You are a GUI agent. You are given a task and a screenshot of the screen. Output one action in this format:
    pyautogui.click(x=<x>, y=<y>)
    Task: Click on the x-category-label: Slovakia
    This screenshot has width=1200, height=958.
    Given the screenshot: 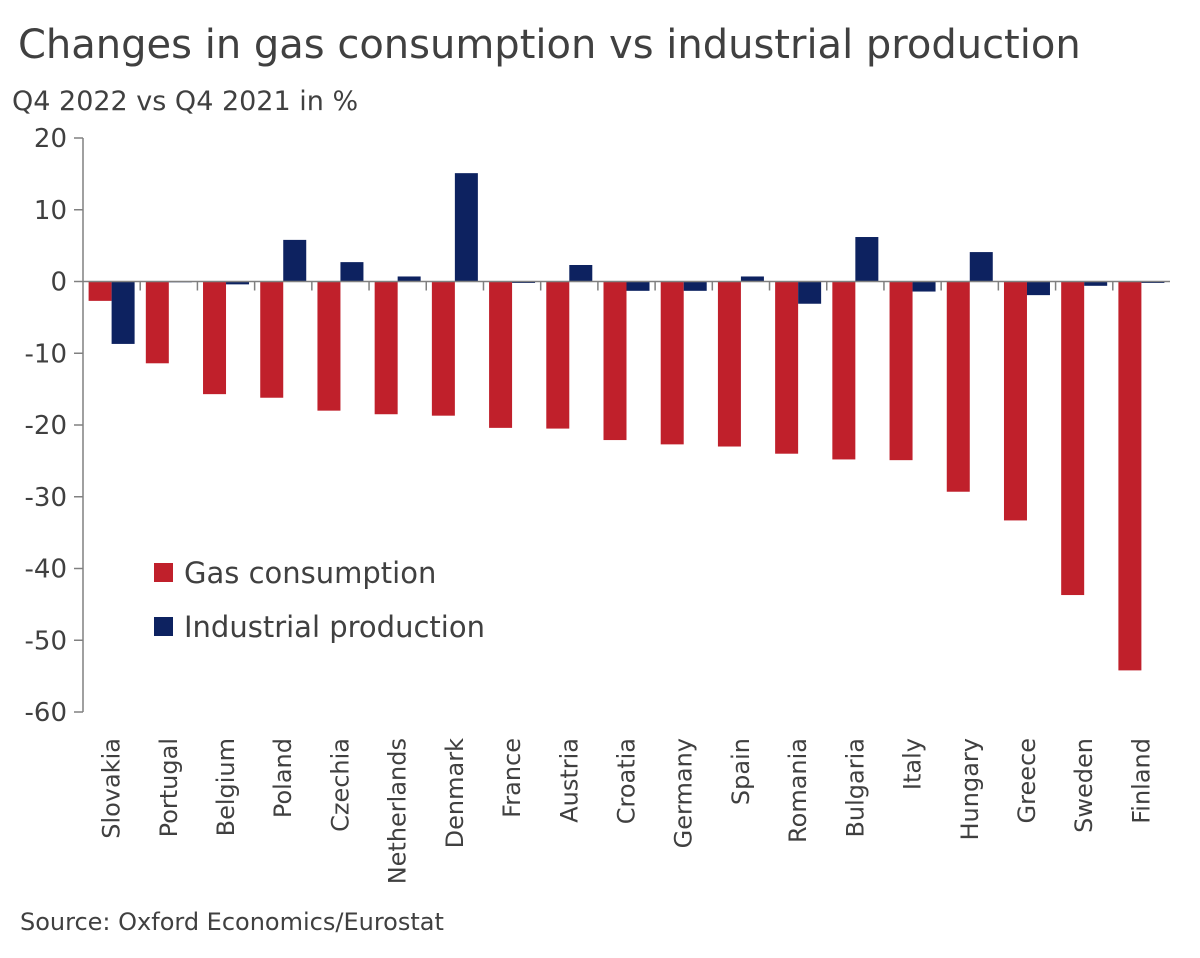 What is the action you would take?
    pyautogui.click(x=112, y=788)
    